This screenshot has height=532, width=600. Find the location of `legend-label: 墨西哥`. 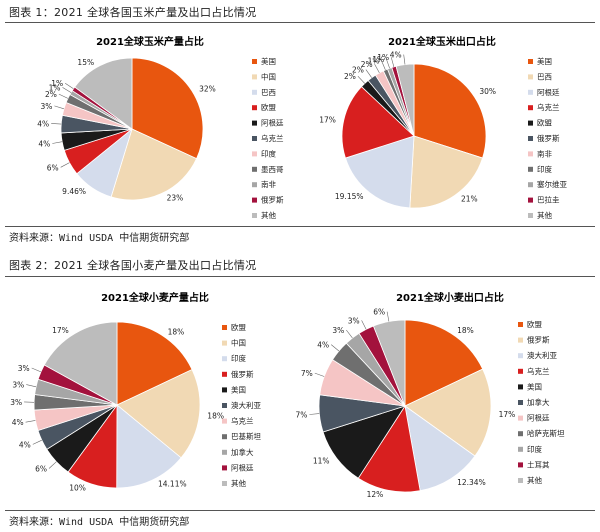

legend-label: 墨西哥 is located at coordinates (272, 169).